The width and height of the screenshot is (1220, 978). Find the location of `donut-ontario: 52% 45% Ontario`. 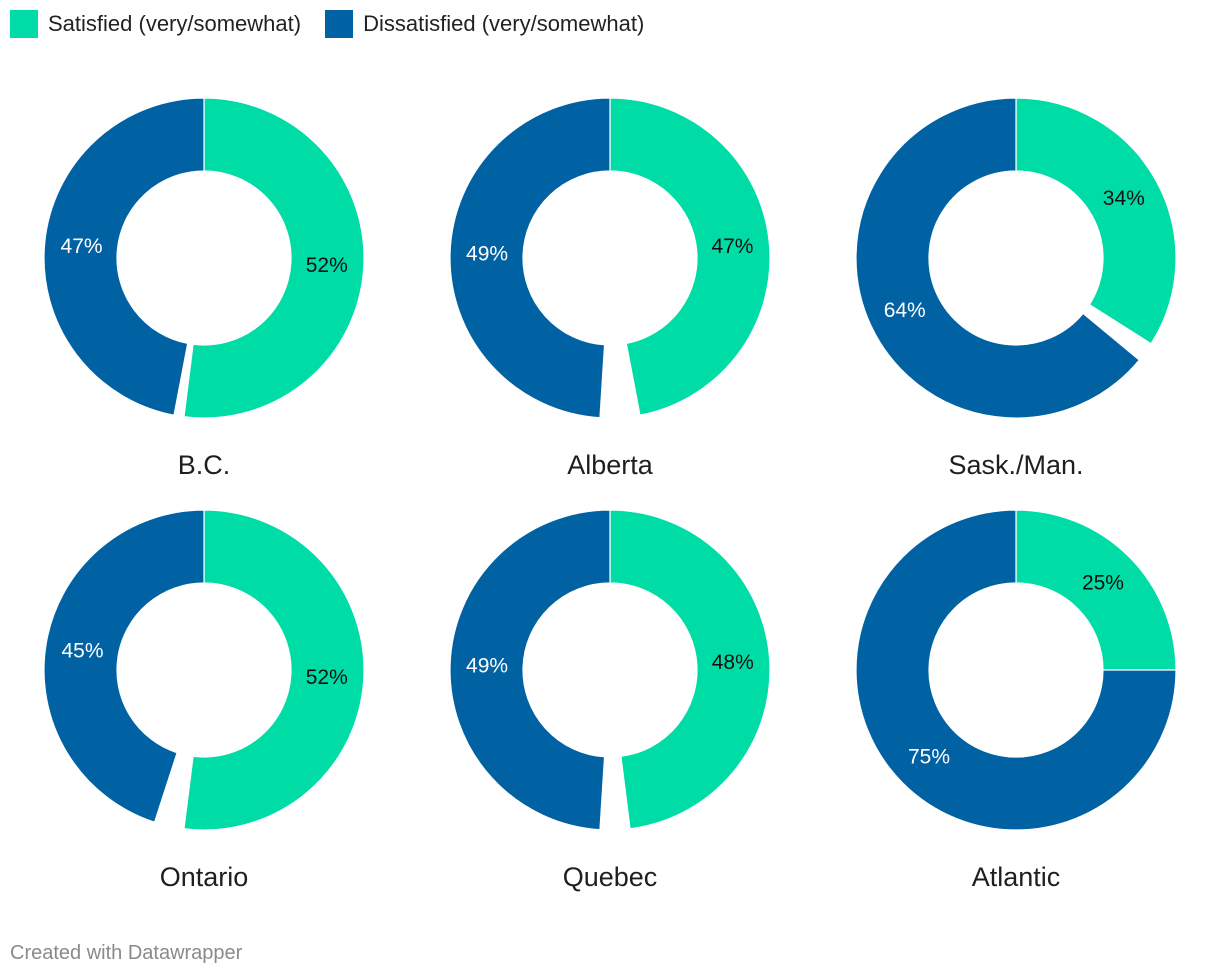

donut-ontario: 52% 45% Ontario is located at coordinates (204, 700).